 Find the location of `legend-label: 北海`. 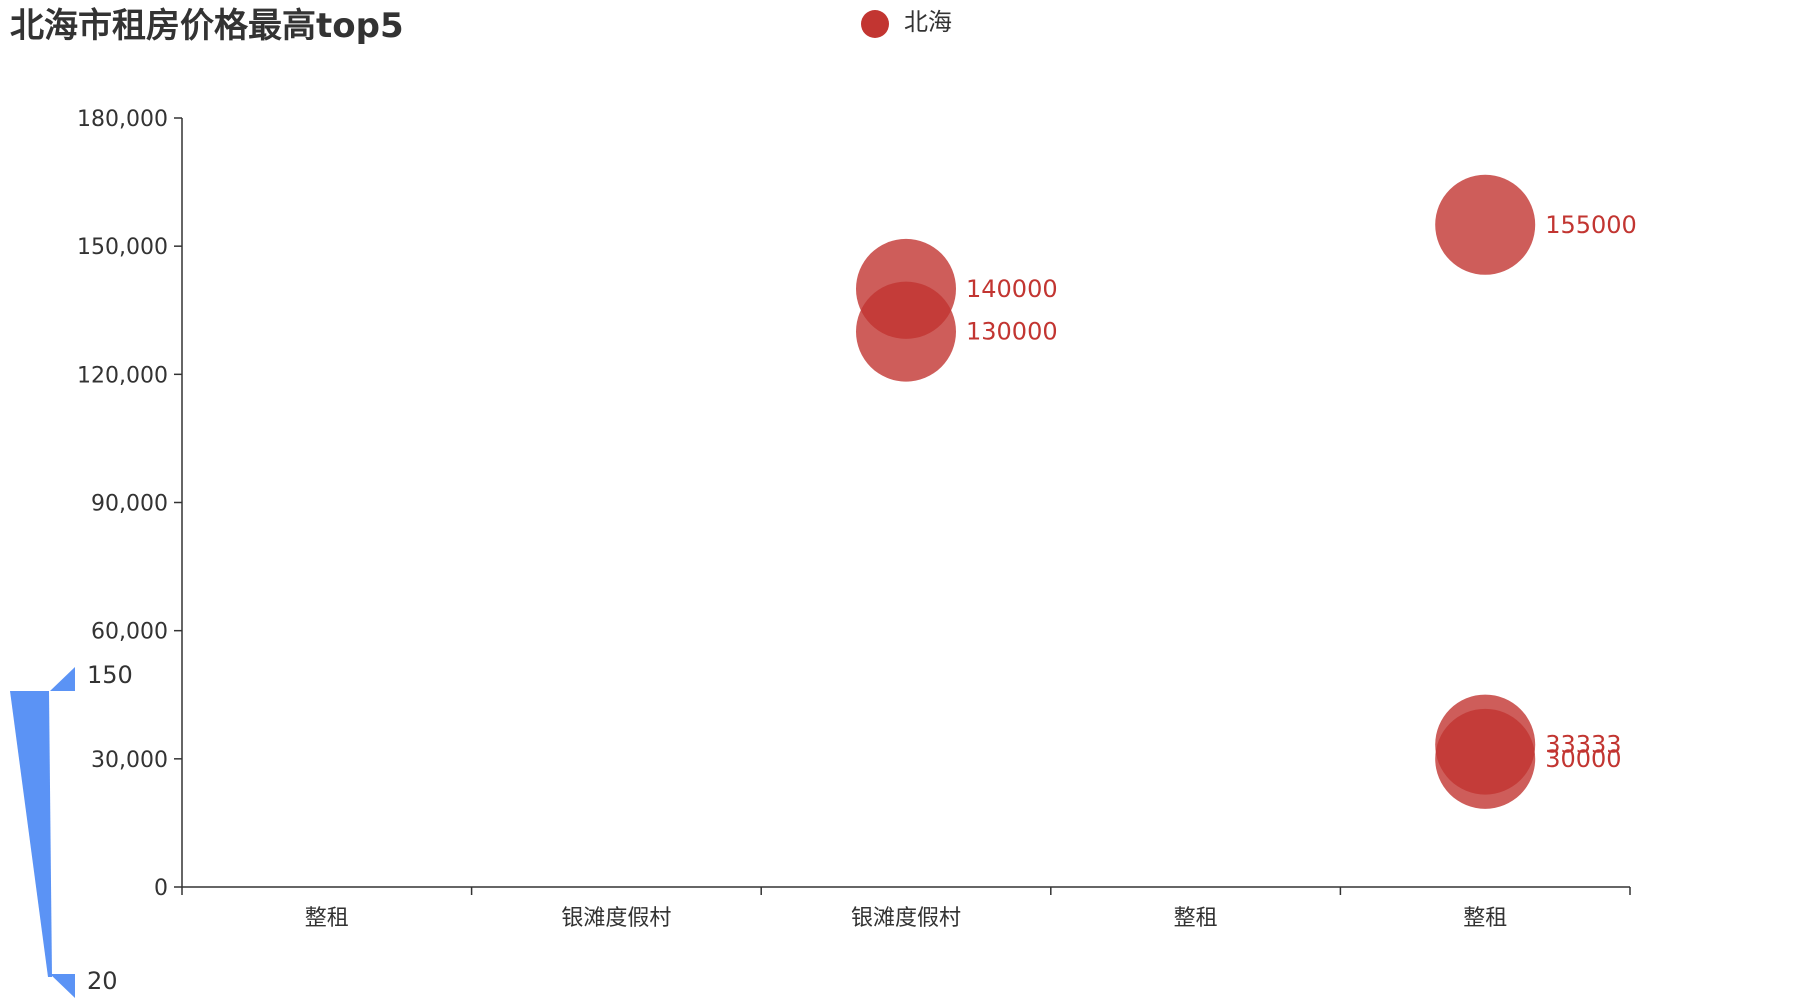

legend-label: 北海 is located at coordinates (928, 22).